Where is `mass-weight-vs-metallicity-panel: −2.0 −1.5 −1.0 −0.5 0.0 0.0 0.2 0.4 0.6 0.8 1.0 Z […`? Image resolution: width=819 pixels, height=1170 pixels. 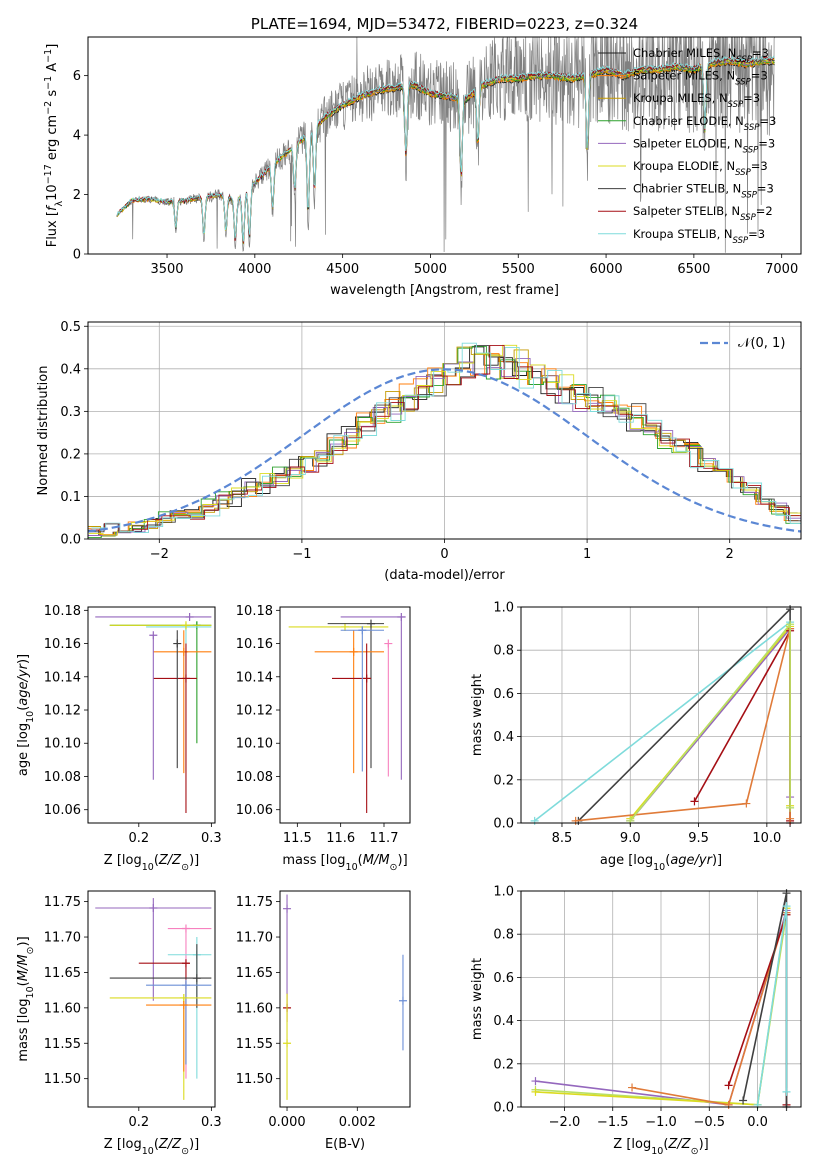 mass-weight-vs-metallicity-panel: −2.0 −1.5 −1.0 −0.5 0.0 0.0 0.2 0.4 0.6 0.8 1.0 Z [… is located at coordinates (636, 1021).